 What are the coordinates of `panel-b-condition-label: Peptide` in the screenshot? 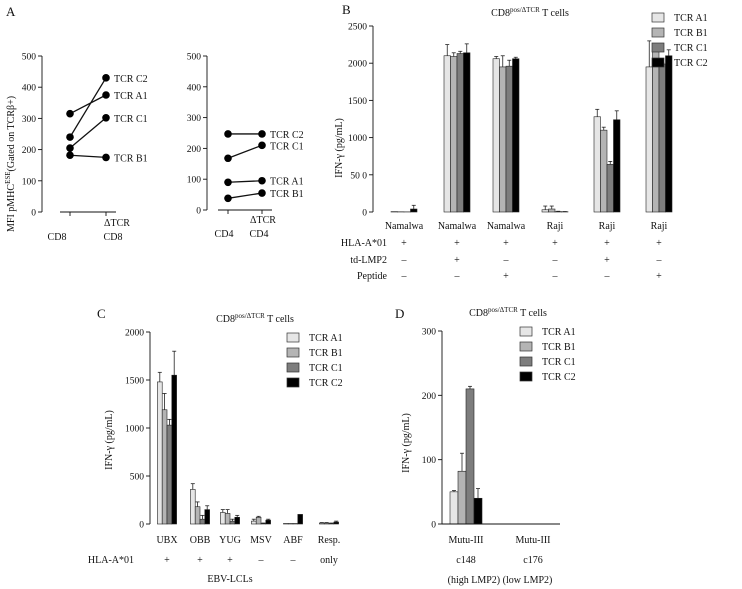 It's located at (372, 276).